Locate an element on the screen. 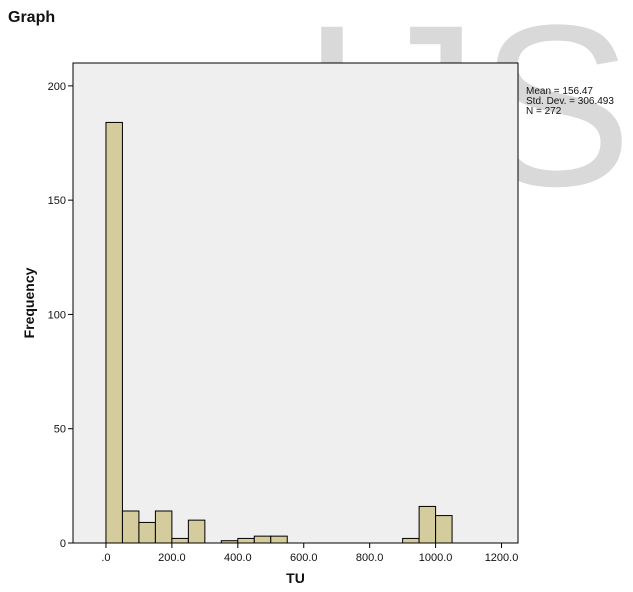 The width and height of the screenshot is (633, 592). stat-n: N = 272 is located at coordinates (544, 111).